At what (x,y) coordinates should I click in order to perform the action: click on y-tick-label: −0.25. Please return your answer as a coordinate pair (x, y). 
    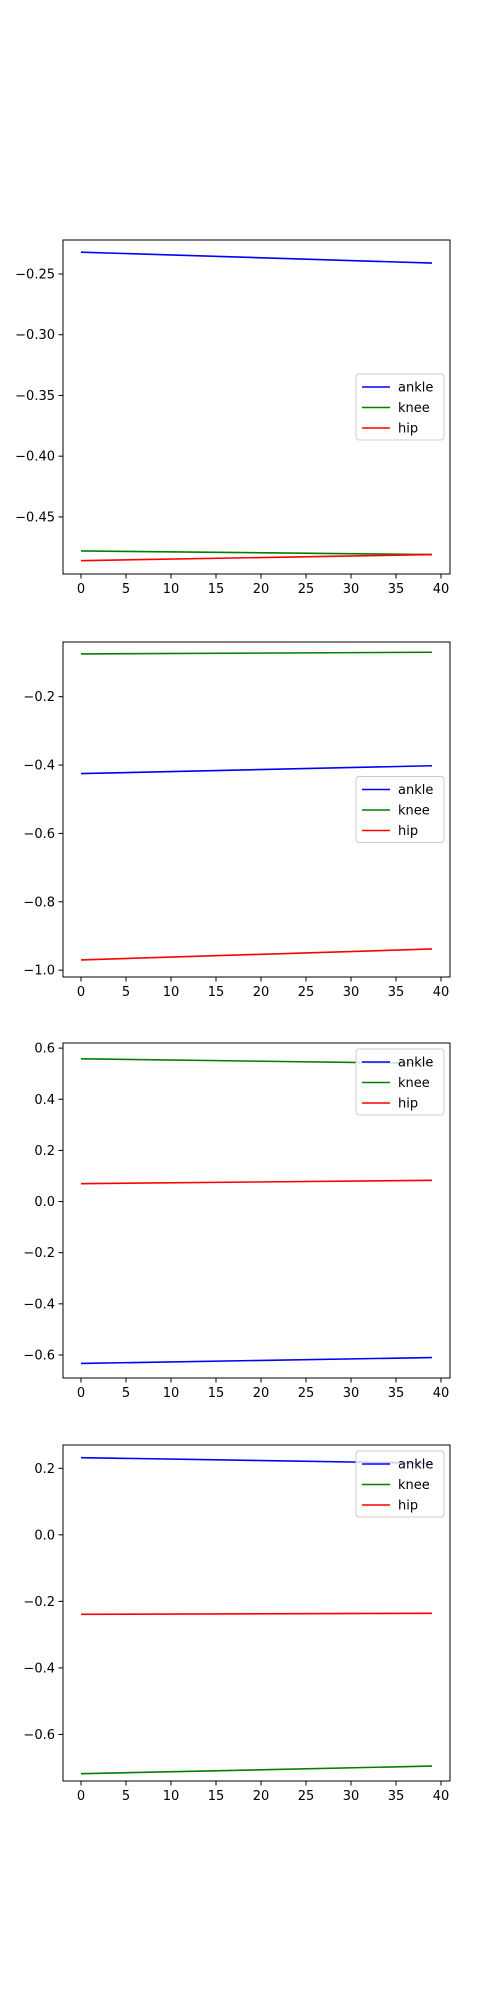
    Looking at the image, I should click on (35, 275).